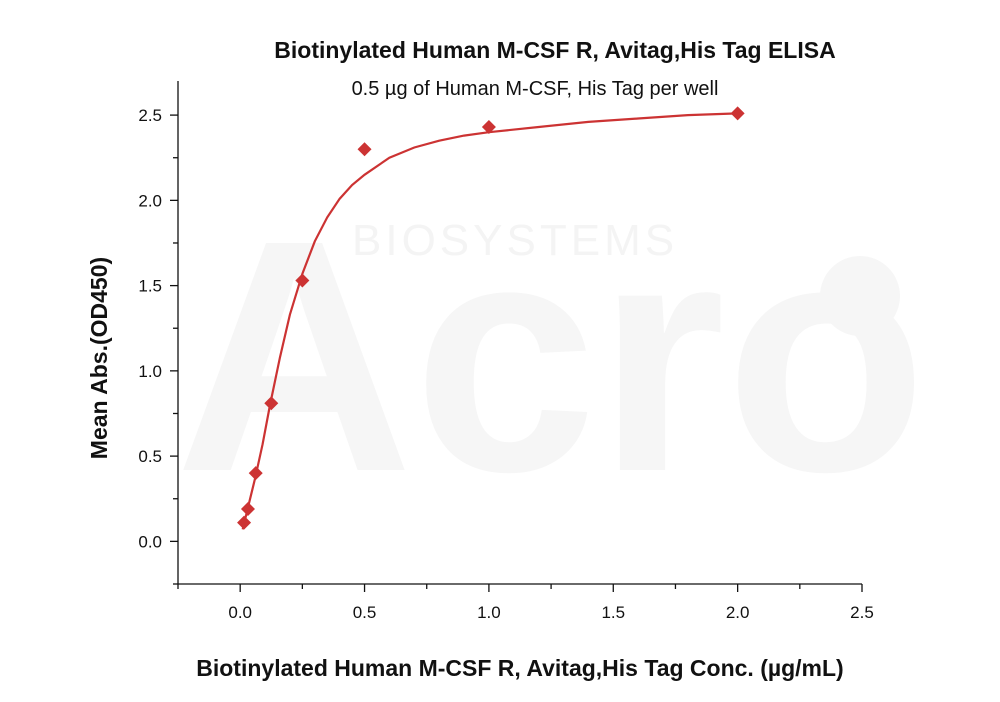  I want to click on y-ticks: 0.0 0.5 1.0 1.5 2.0 2.5, so click(158, 345).